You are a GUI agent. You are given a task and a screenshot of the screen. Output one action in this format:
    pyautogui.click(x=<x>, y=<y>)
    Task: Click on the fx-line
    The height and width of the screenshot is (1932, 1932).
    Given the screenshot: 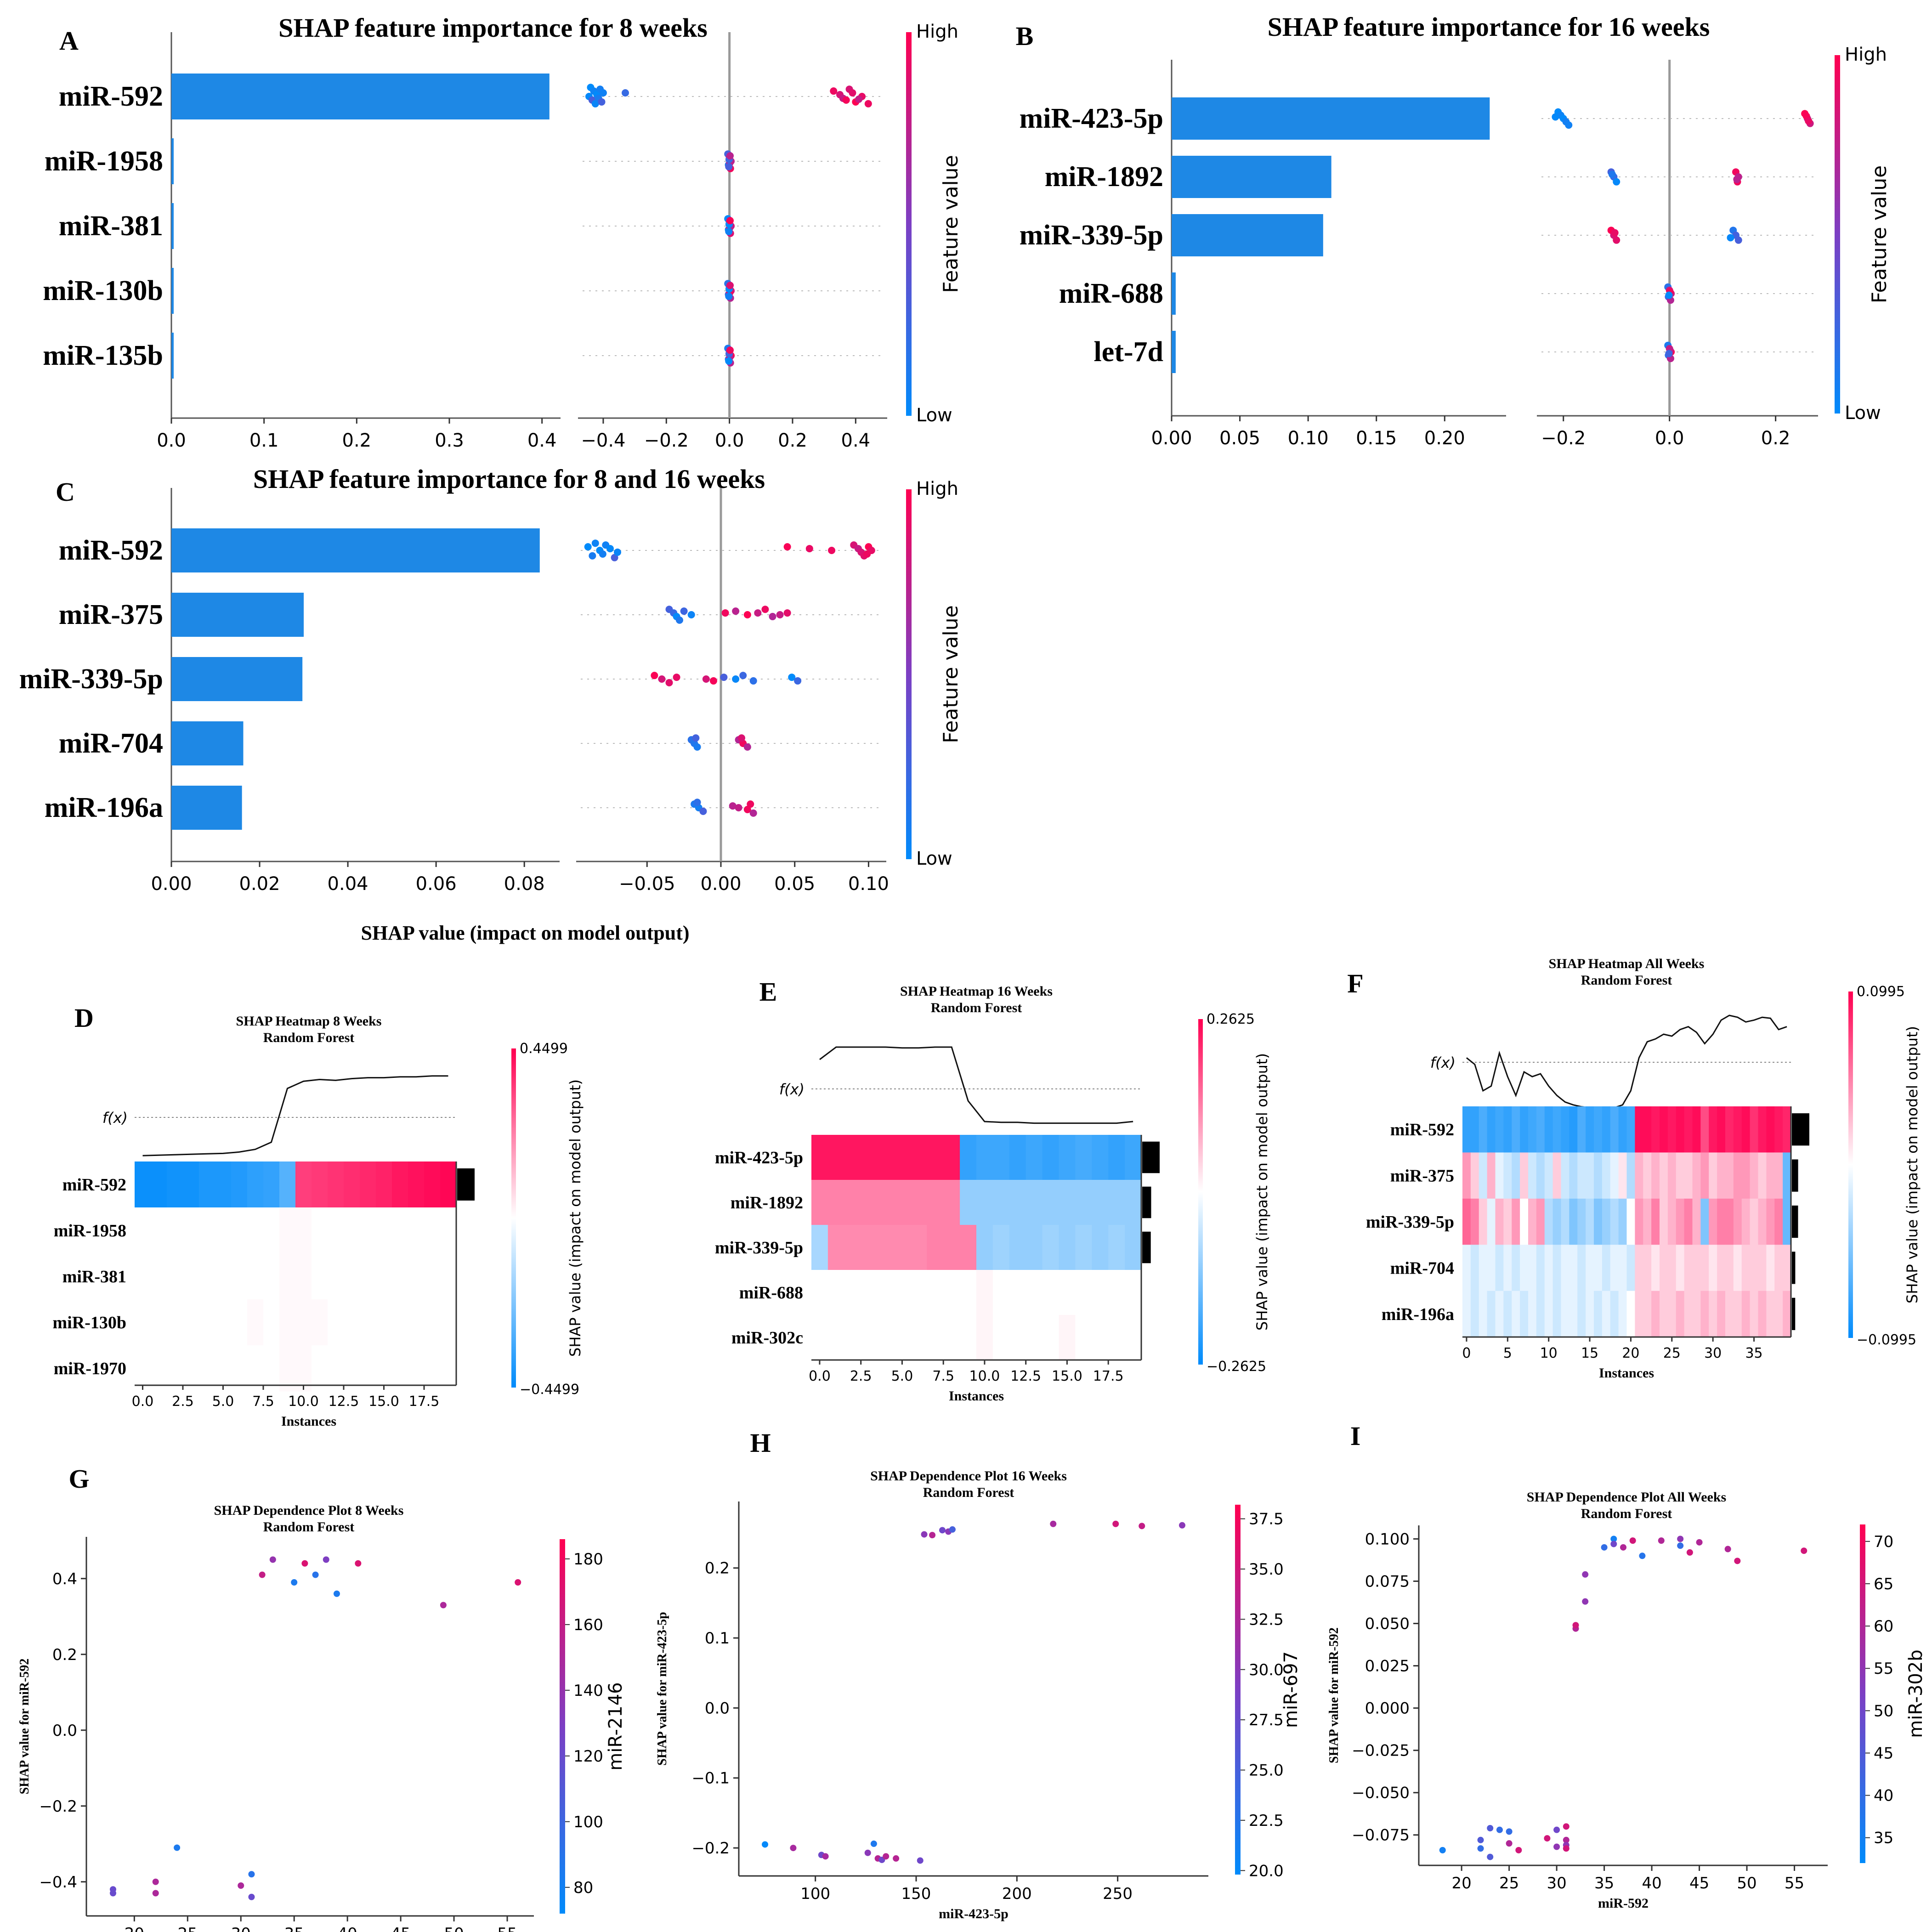 What is the action you would take?
    pyautogui.click(x=976, y=1085)
    